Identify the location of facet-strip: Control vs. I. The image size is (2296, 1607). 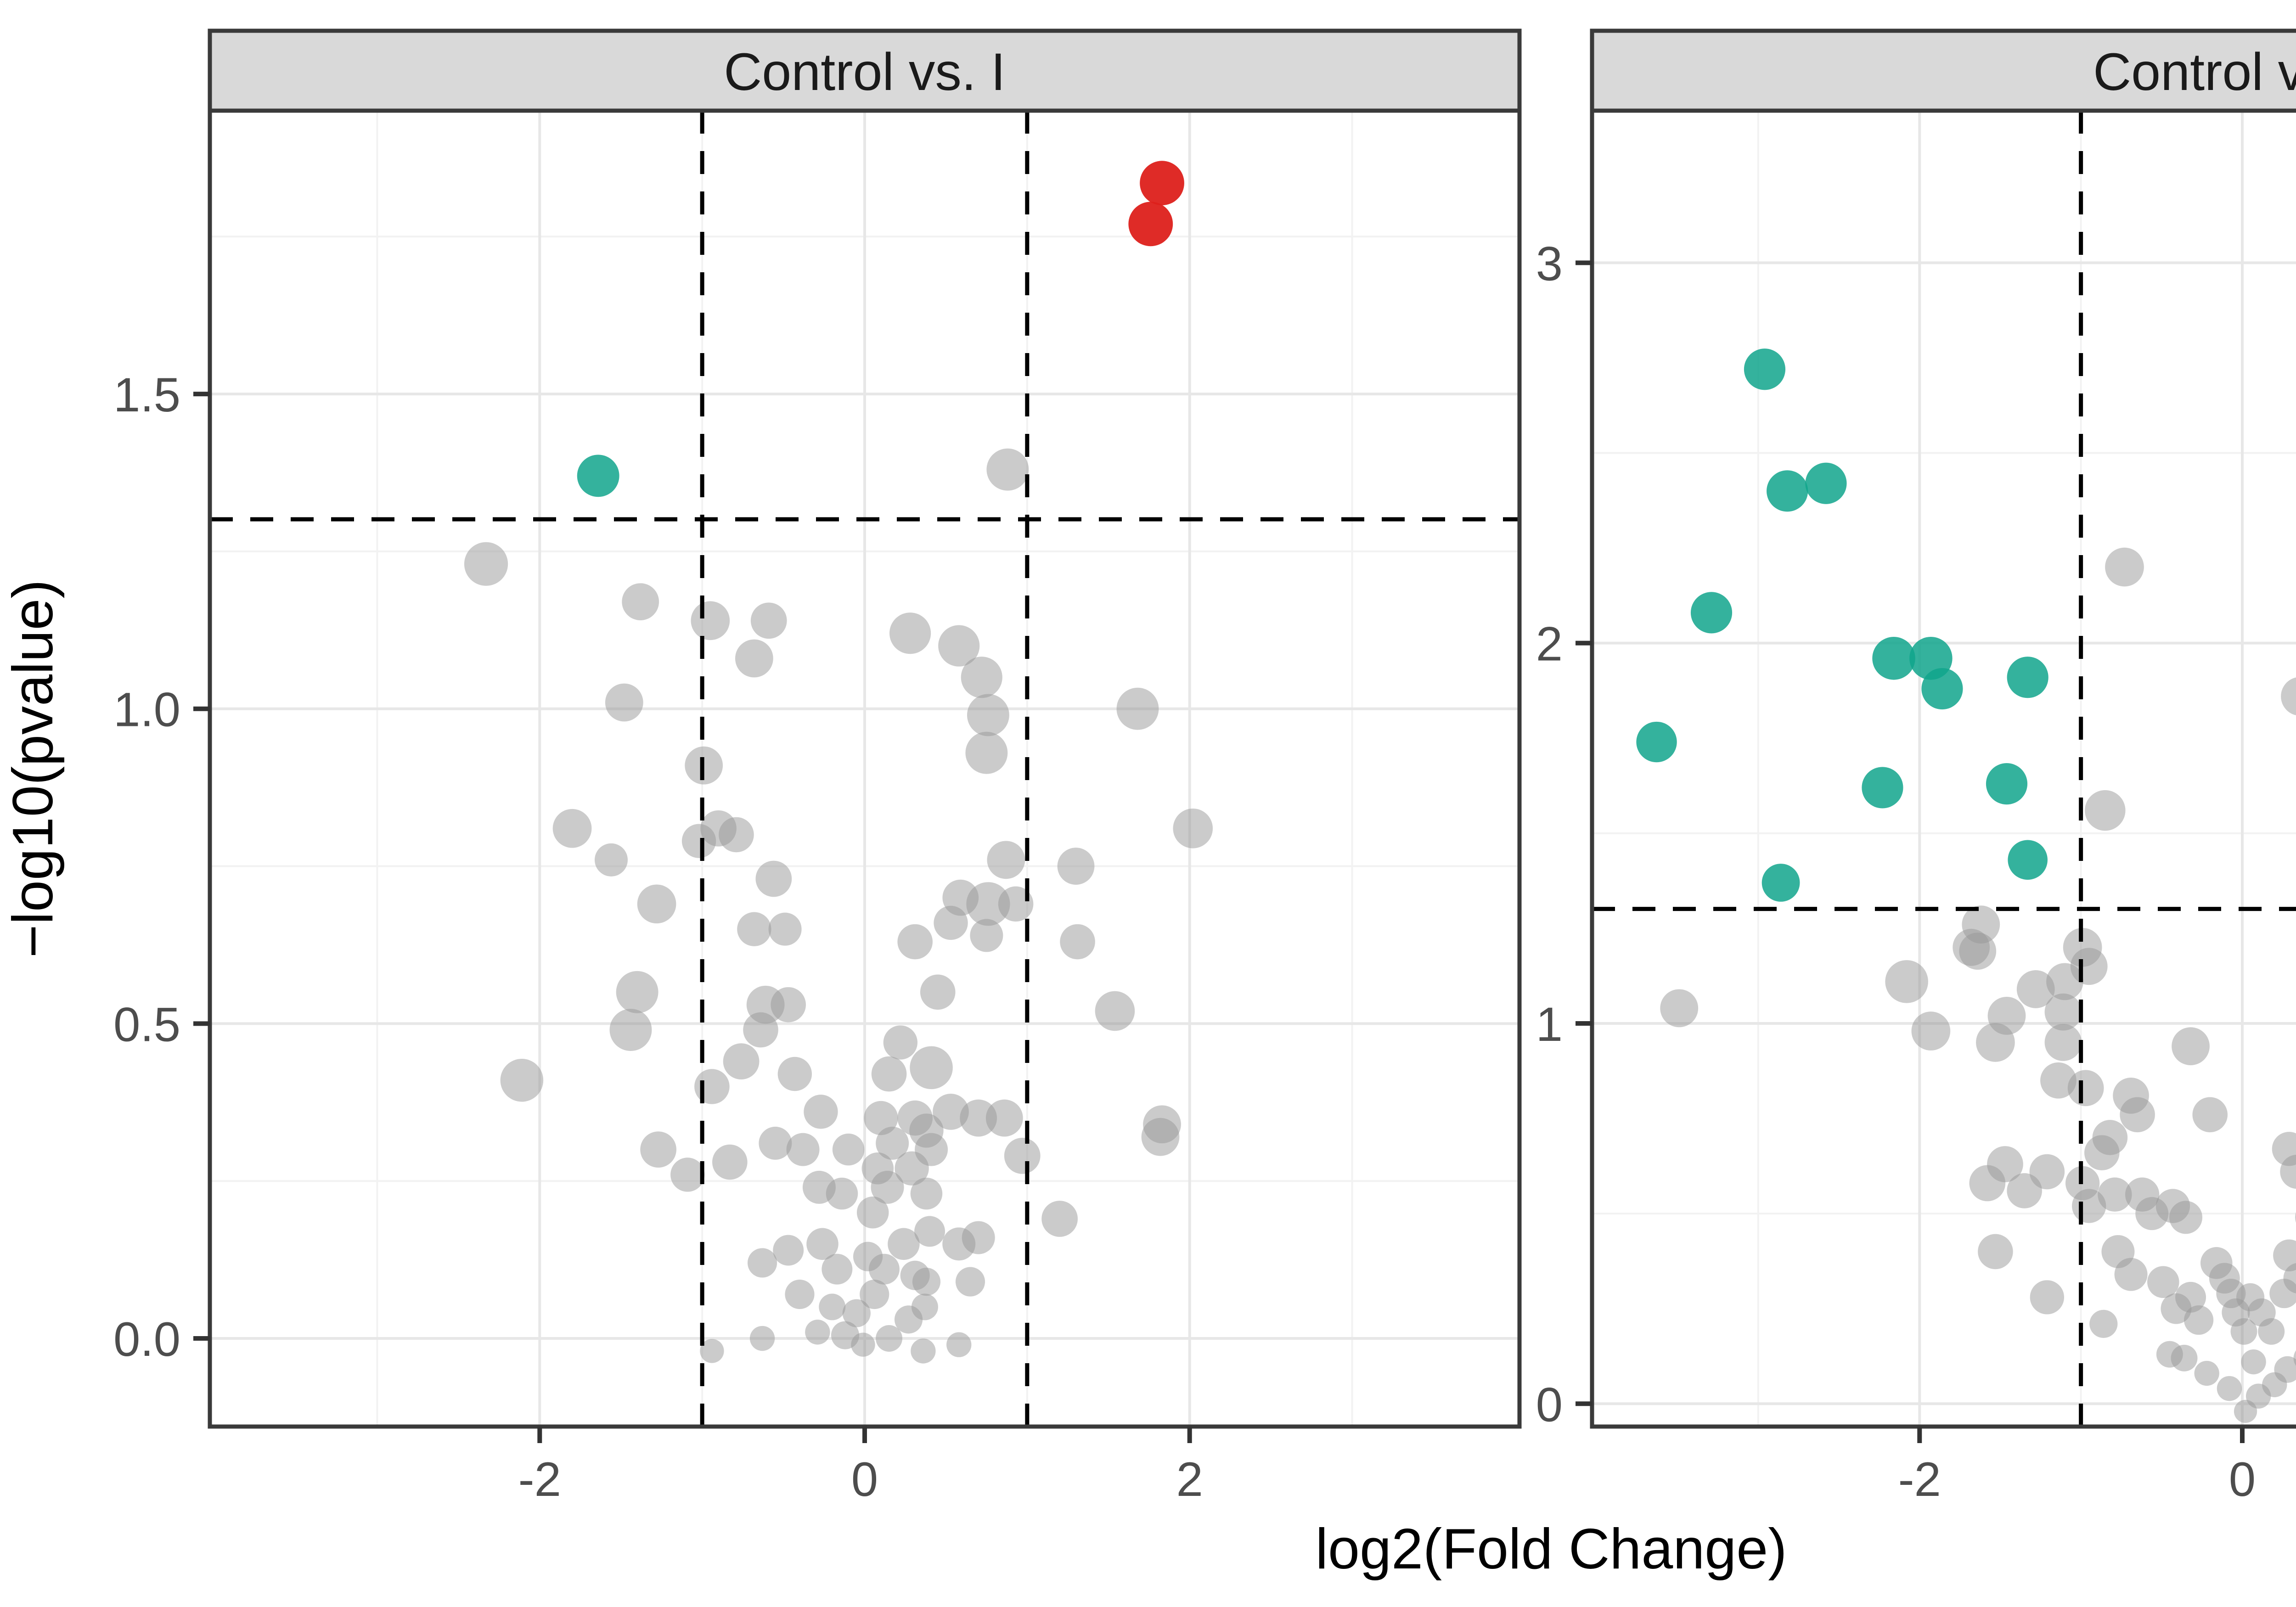
(865, 70).